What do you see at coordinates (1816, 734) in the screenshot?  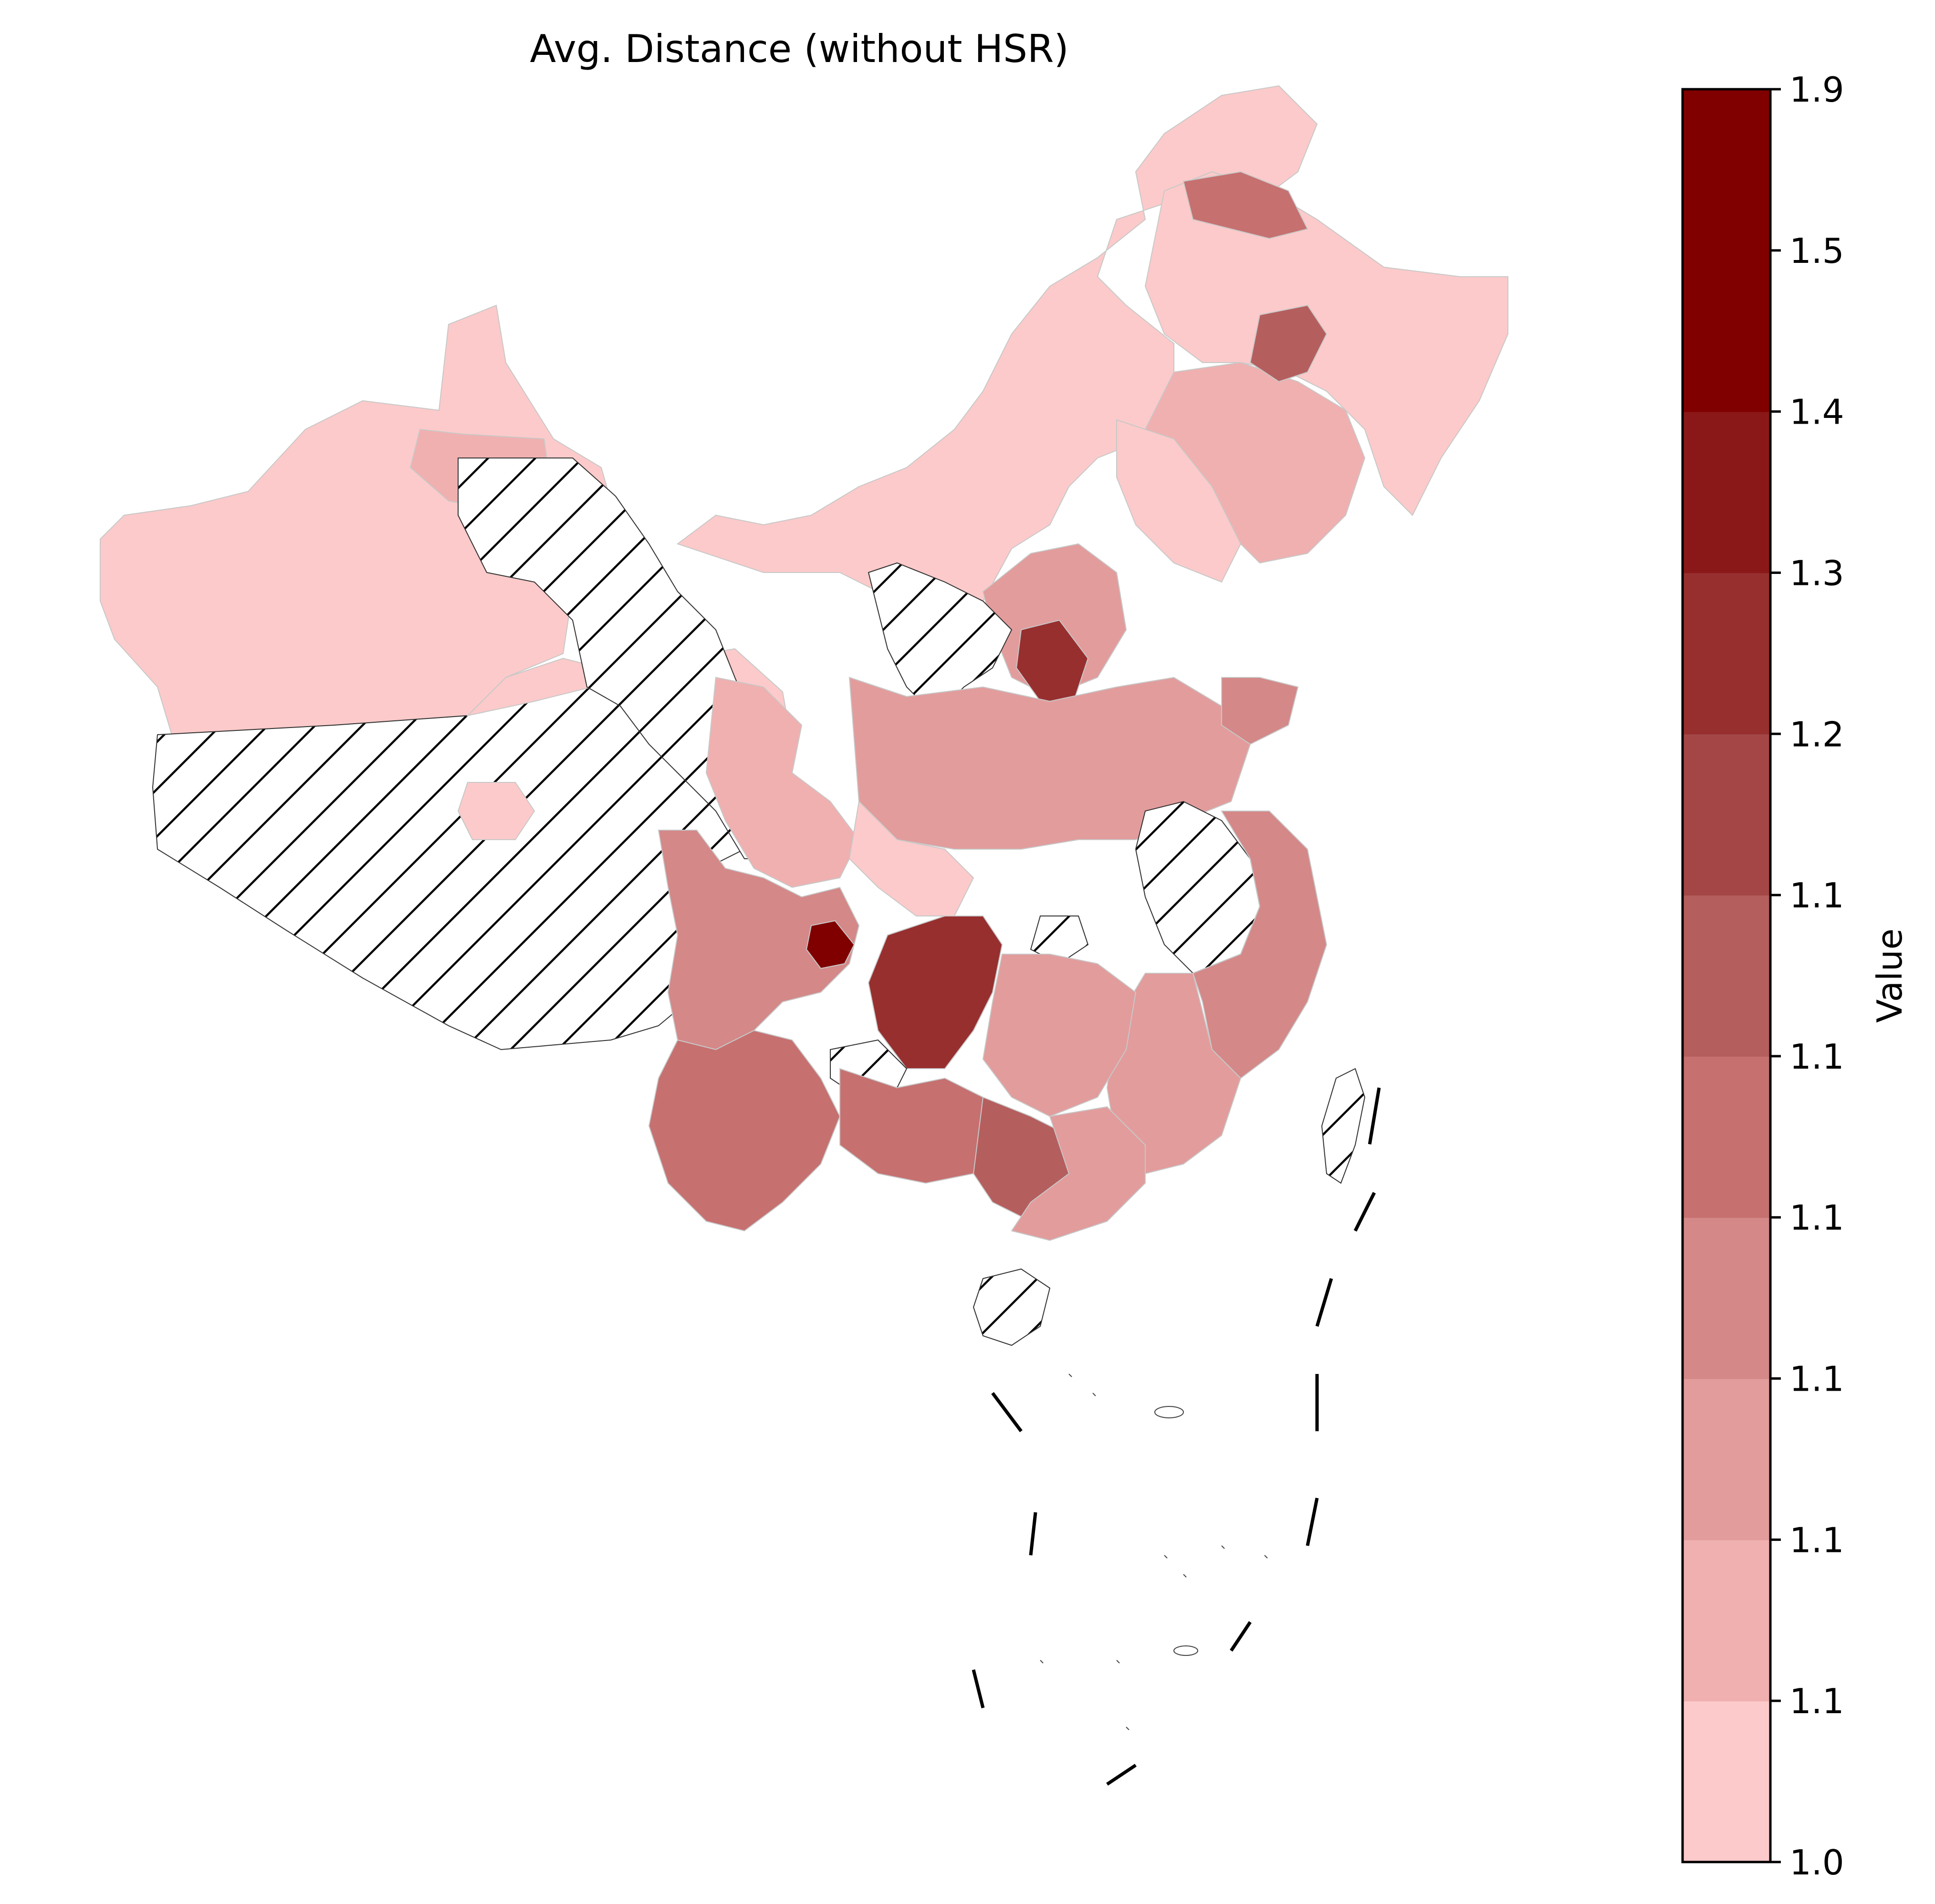 I see `colorbar-tick-label: 1.2` at bounding box center [1816, 734].